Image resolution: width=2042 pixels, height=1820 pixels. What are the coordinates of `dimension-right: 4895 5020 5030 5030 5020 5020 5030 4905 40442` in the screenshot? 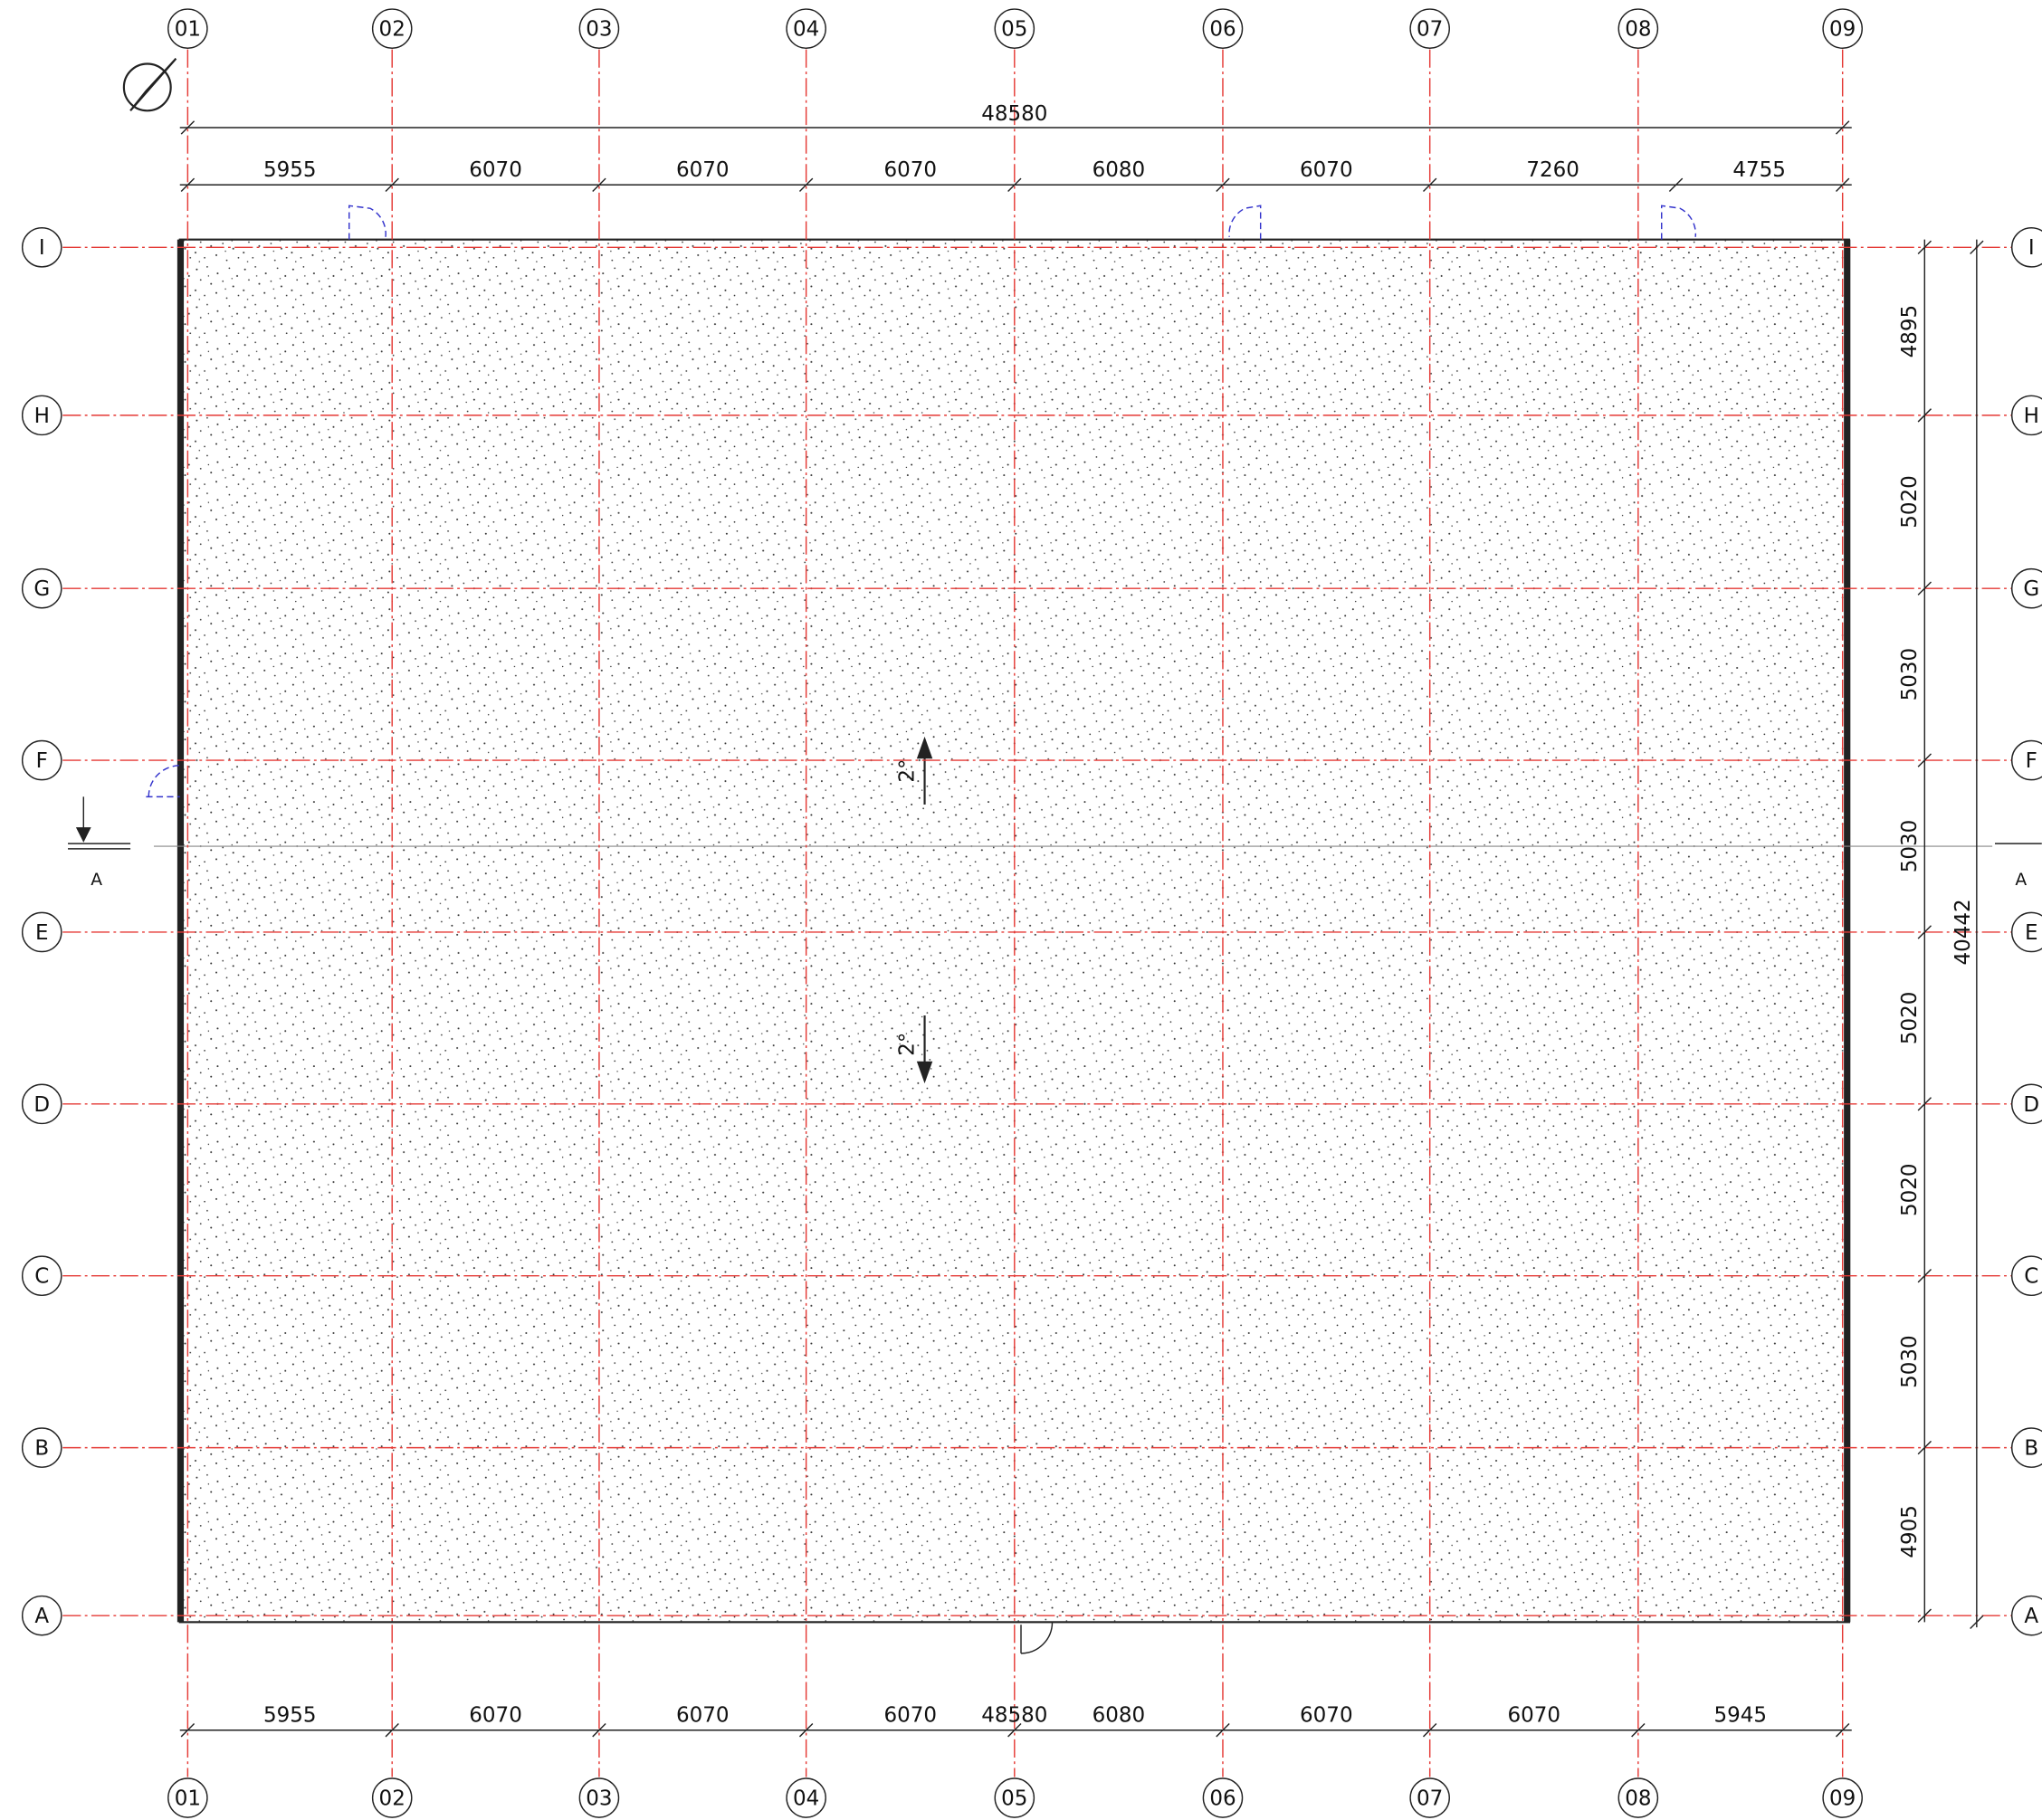 It's located at (1941, 935).